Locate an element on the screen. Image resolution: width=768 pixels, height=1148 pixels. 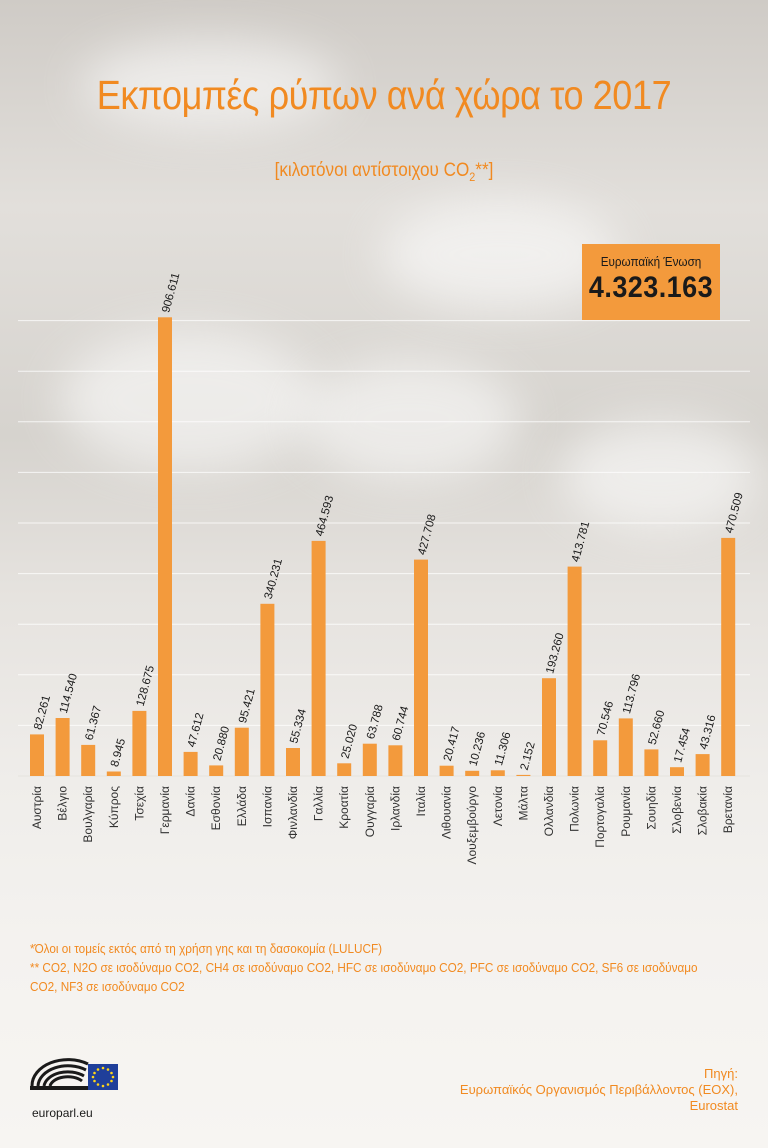
value-label-9: 340.231 is located at coordinates (274, 578).